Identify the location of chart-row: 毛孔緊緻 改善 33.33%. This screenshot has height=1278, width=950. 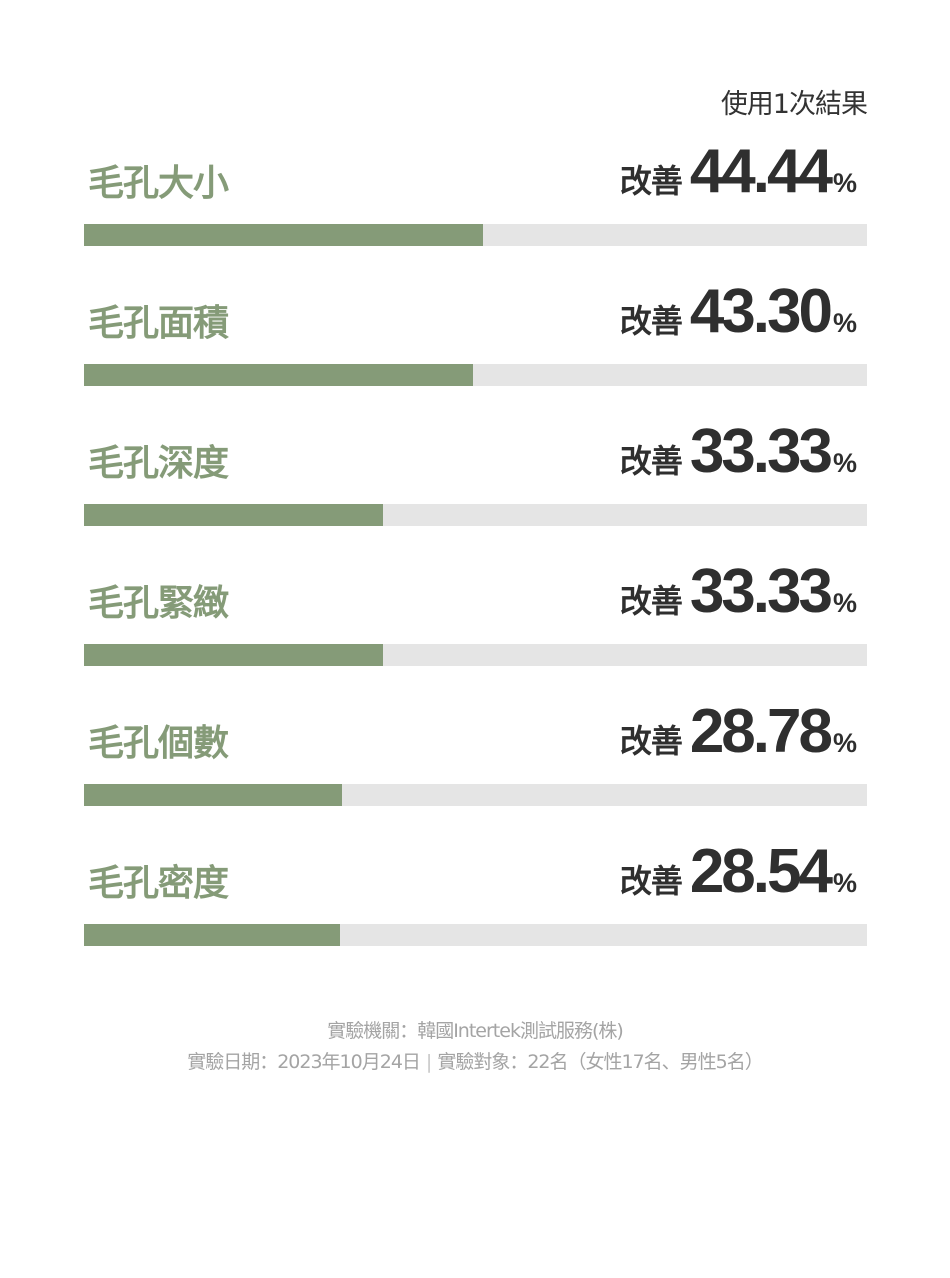
(475, 620).